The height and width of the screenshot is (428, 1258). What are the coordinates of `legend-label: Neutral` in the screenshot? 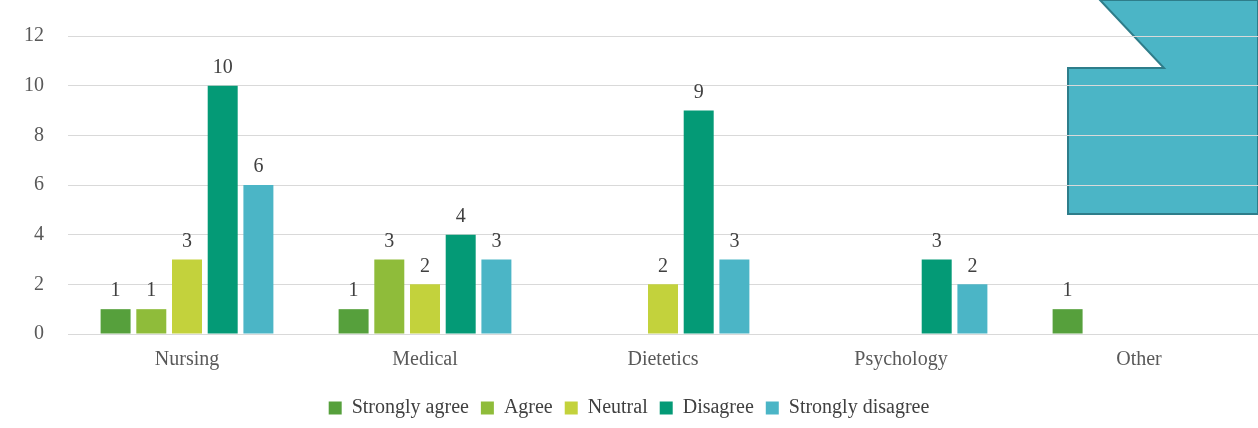 It's located at (618, 406).